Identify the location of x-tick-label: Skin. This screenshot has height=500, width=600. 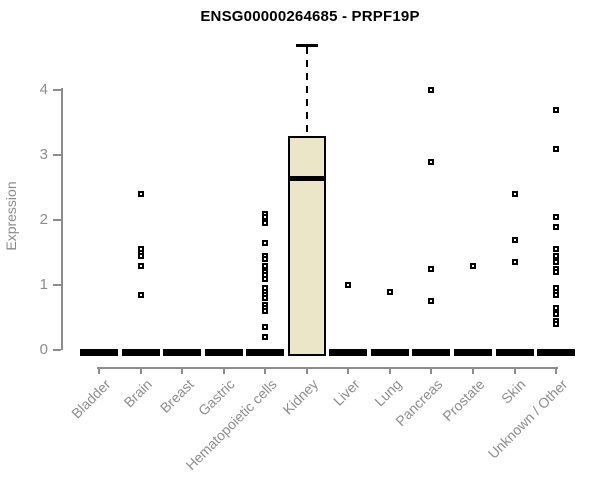
(513, 391).